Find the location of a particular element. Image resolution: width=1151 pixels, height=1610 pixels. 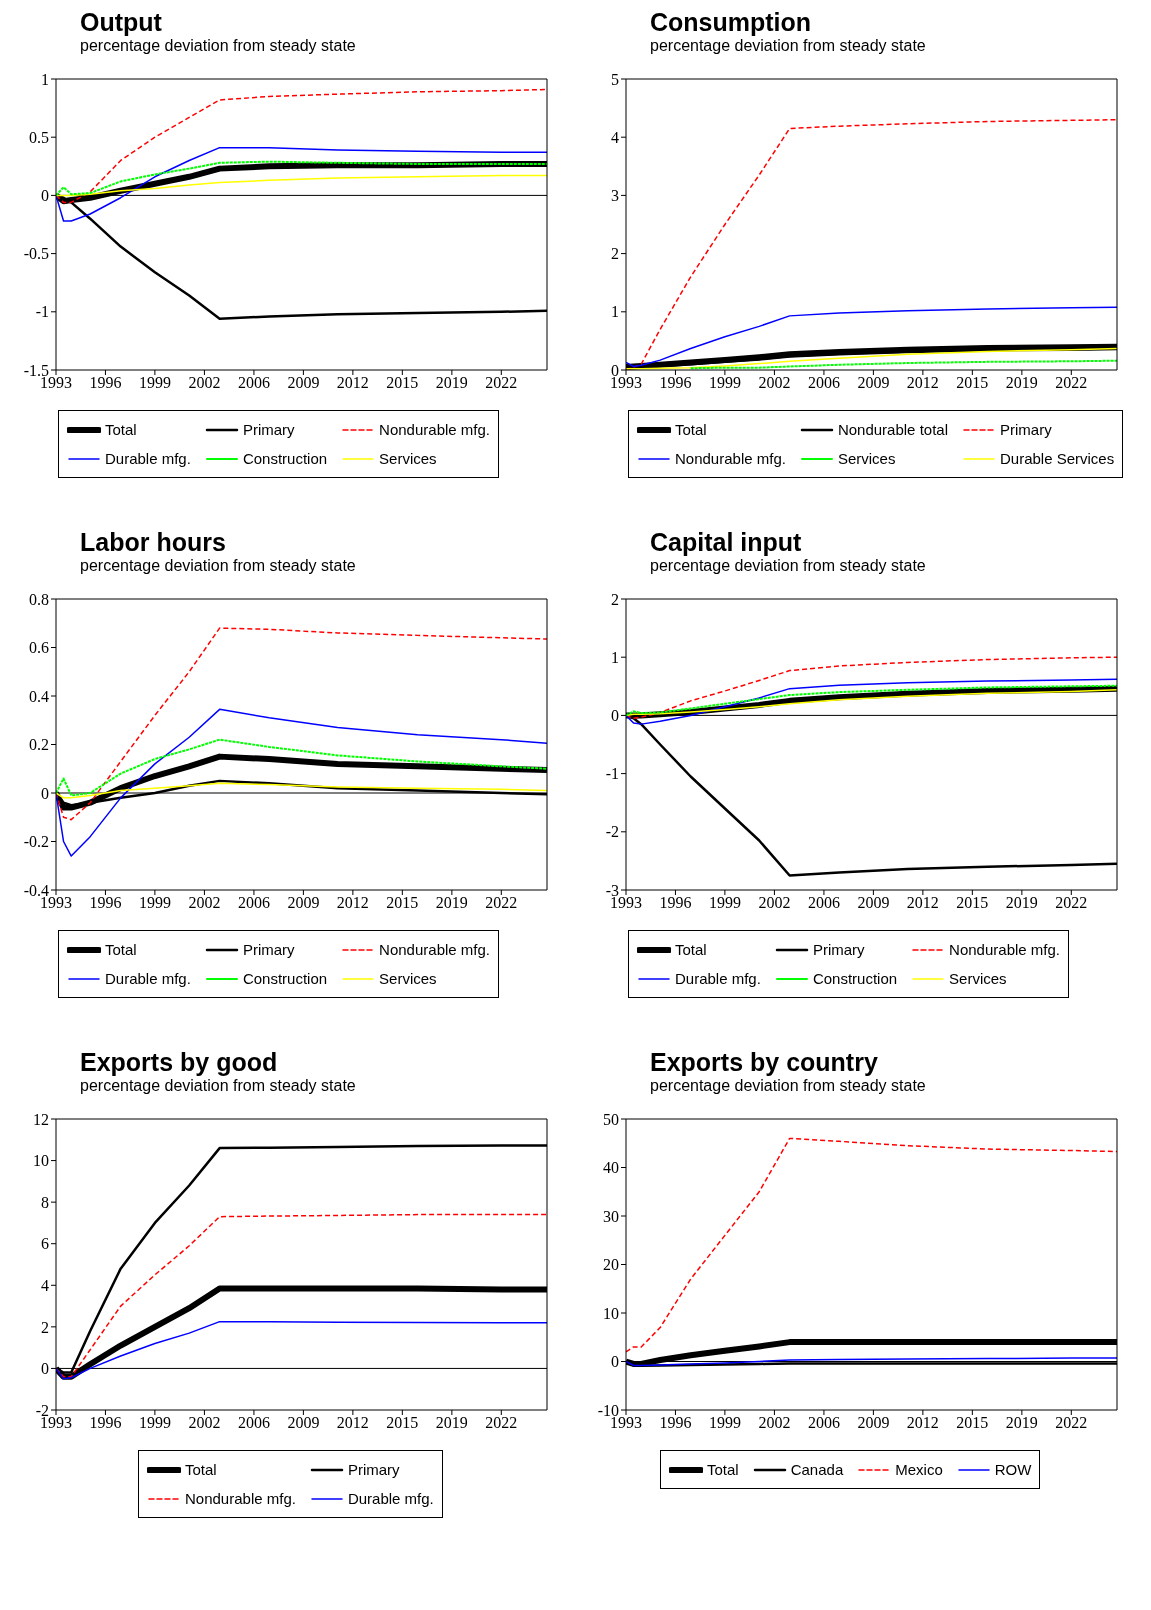

y-tick-label: 8 is located at coordinates (45, 1202).